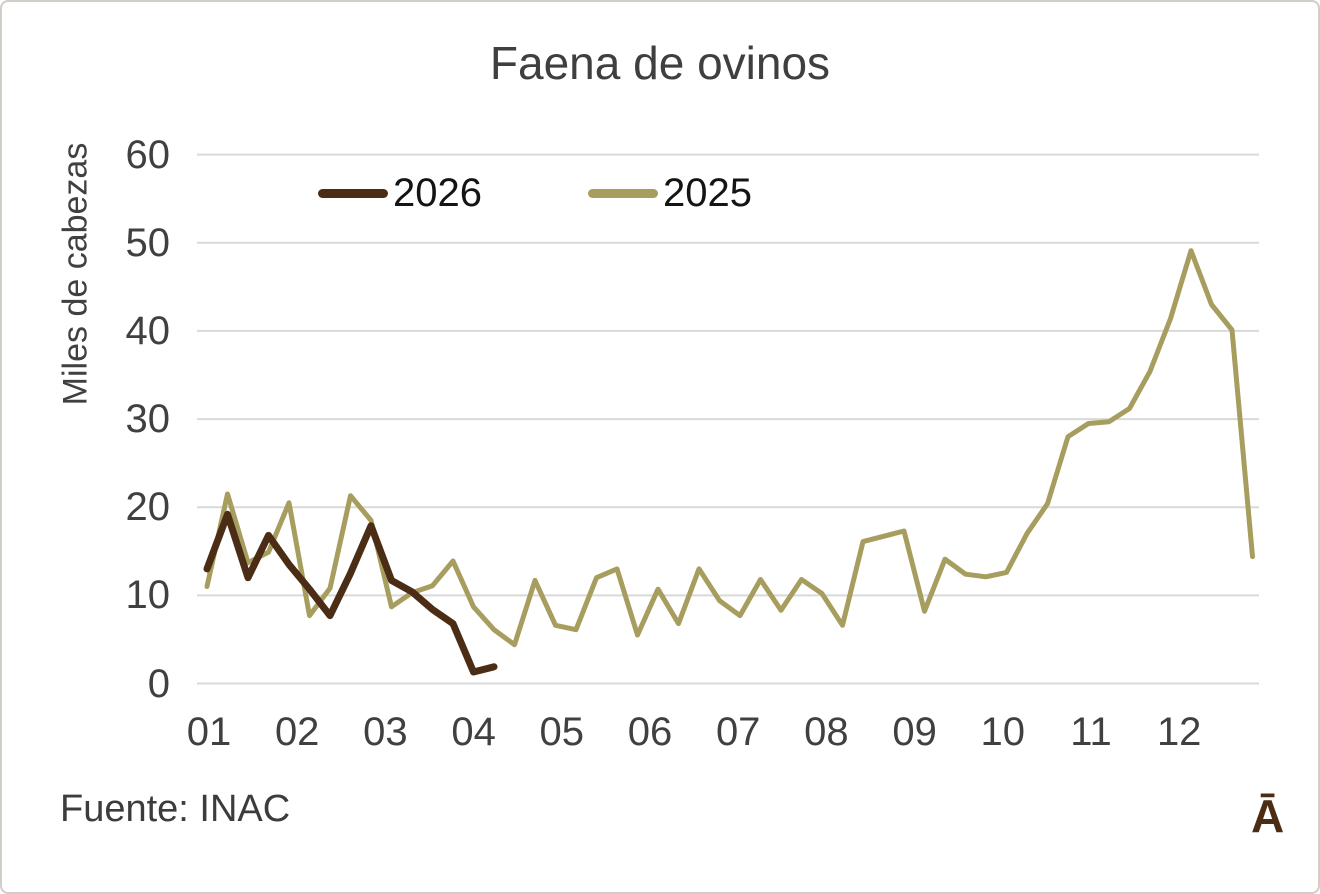  Describe the element at coordinates (353, 193) in the screenshot. I see `legend-line-swatch-2026` at that location.